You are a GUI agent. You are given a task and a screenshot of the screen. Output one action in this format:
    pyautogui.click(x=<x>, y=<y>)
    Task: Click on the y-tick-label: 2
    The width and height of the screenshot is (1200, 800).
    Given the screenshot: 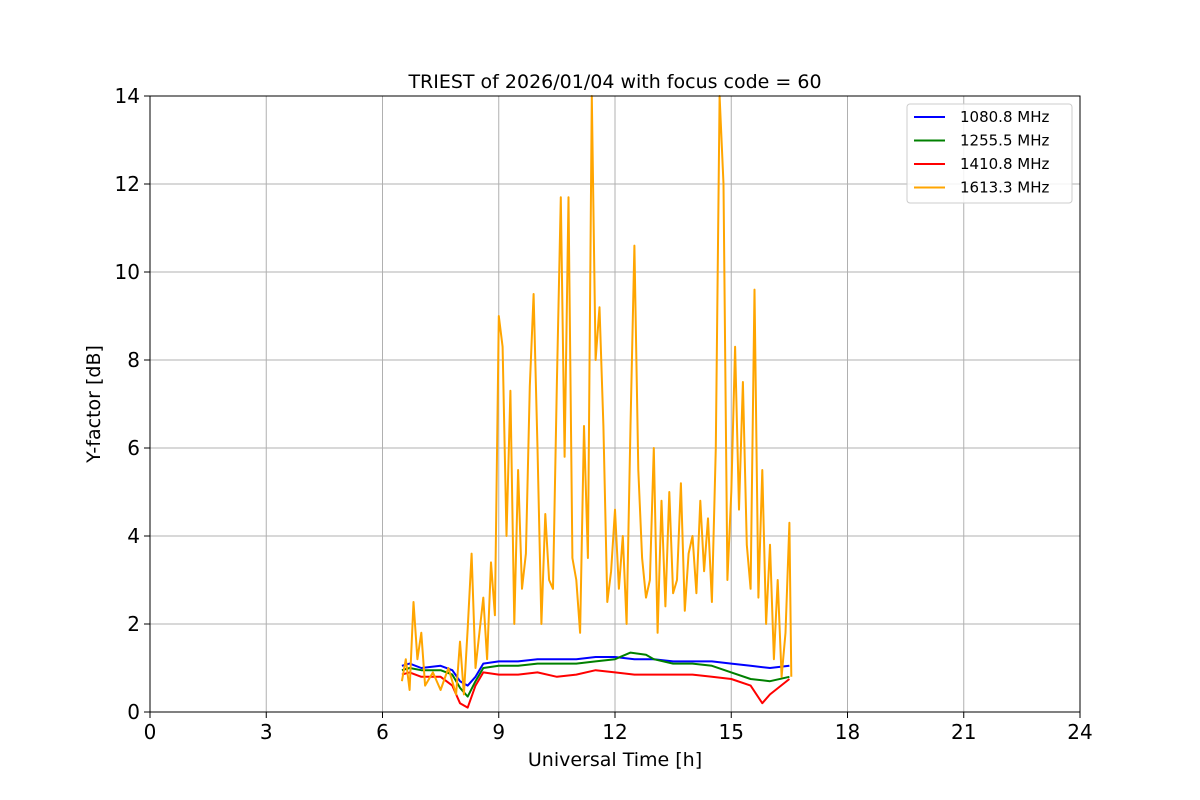 What is the action you would take?
    pyautogui.click(x=133, y=624)
    